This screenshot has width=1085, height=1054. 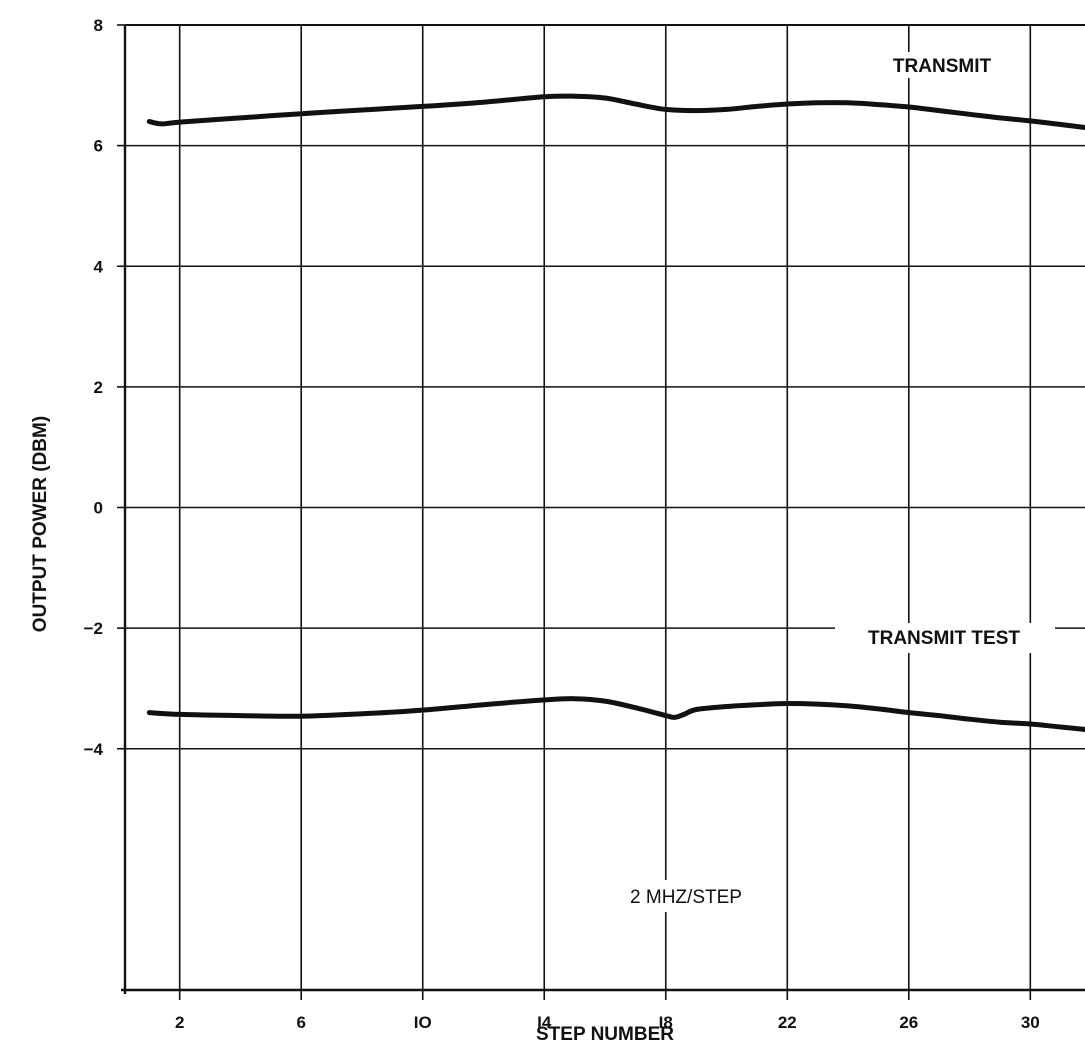 I want to click on y-tick-label: 2, so click(x=98, y=387).